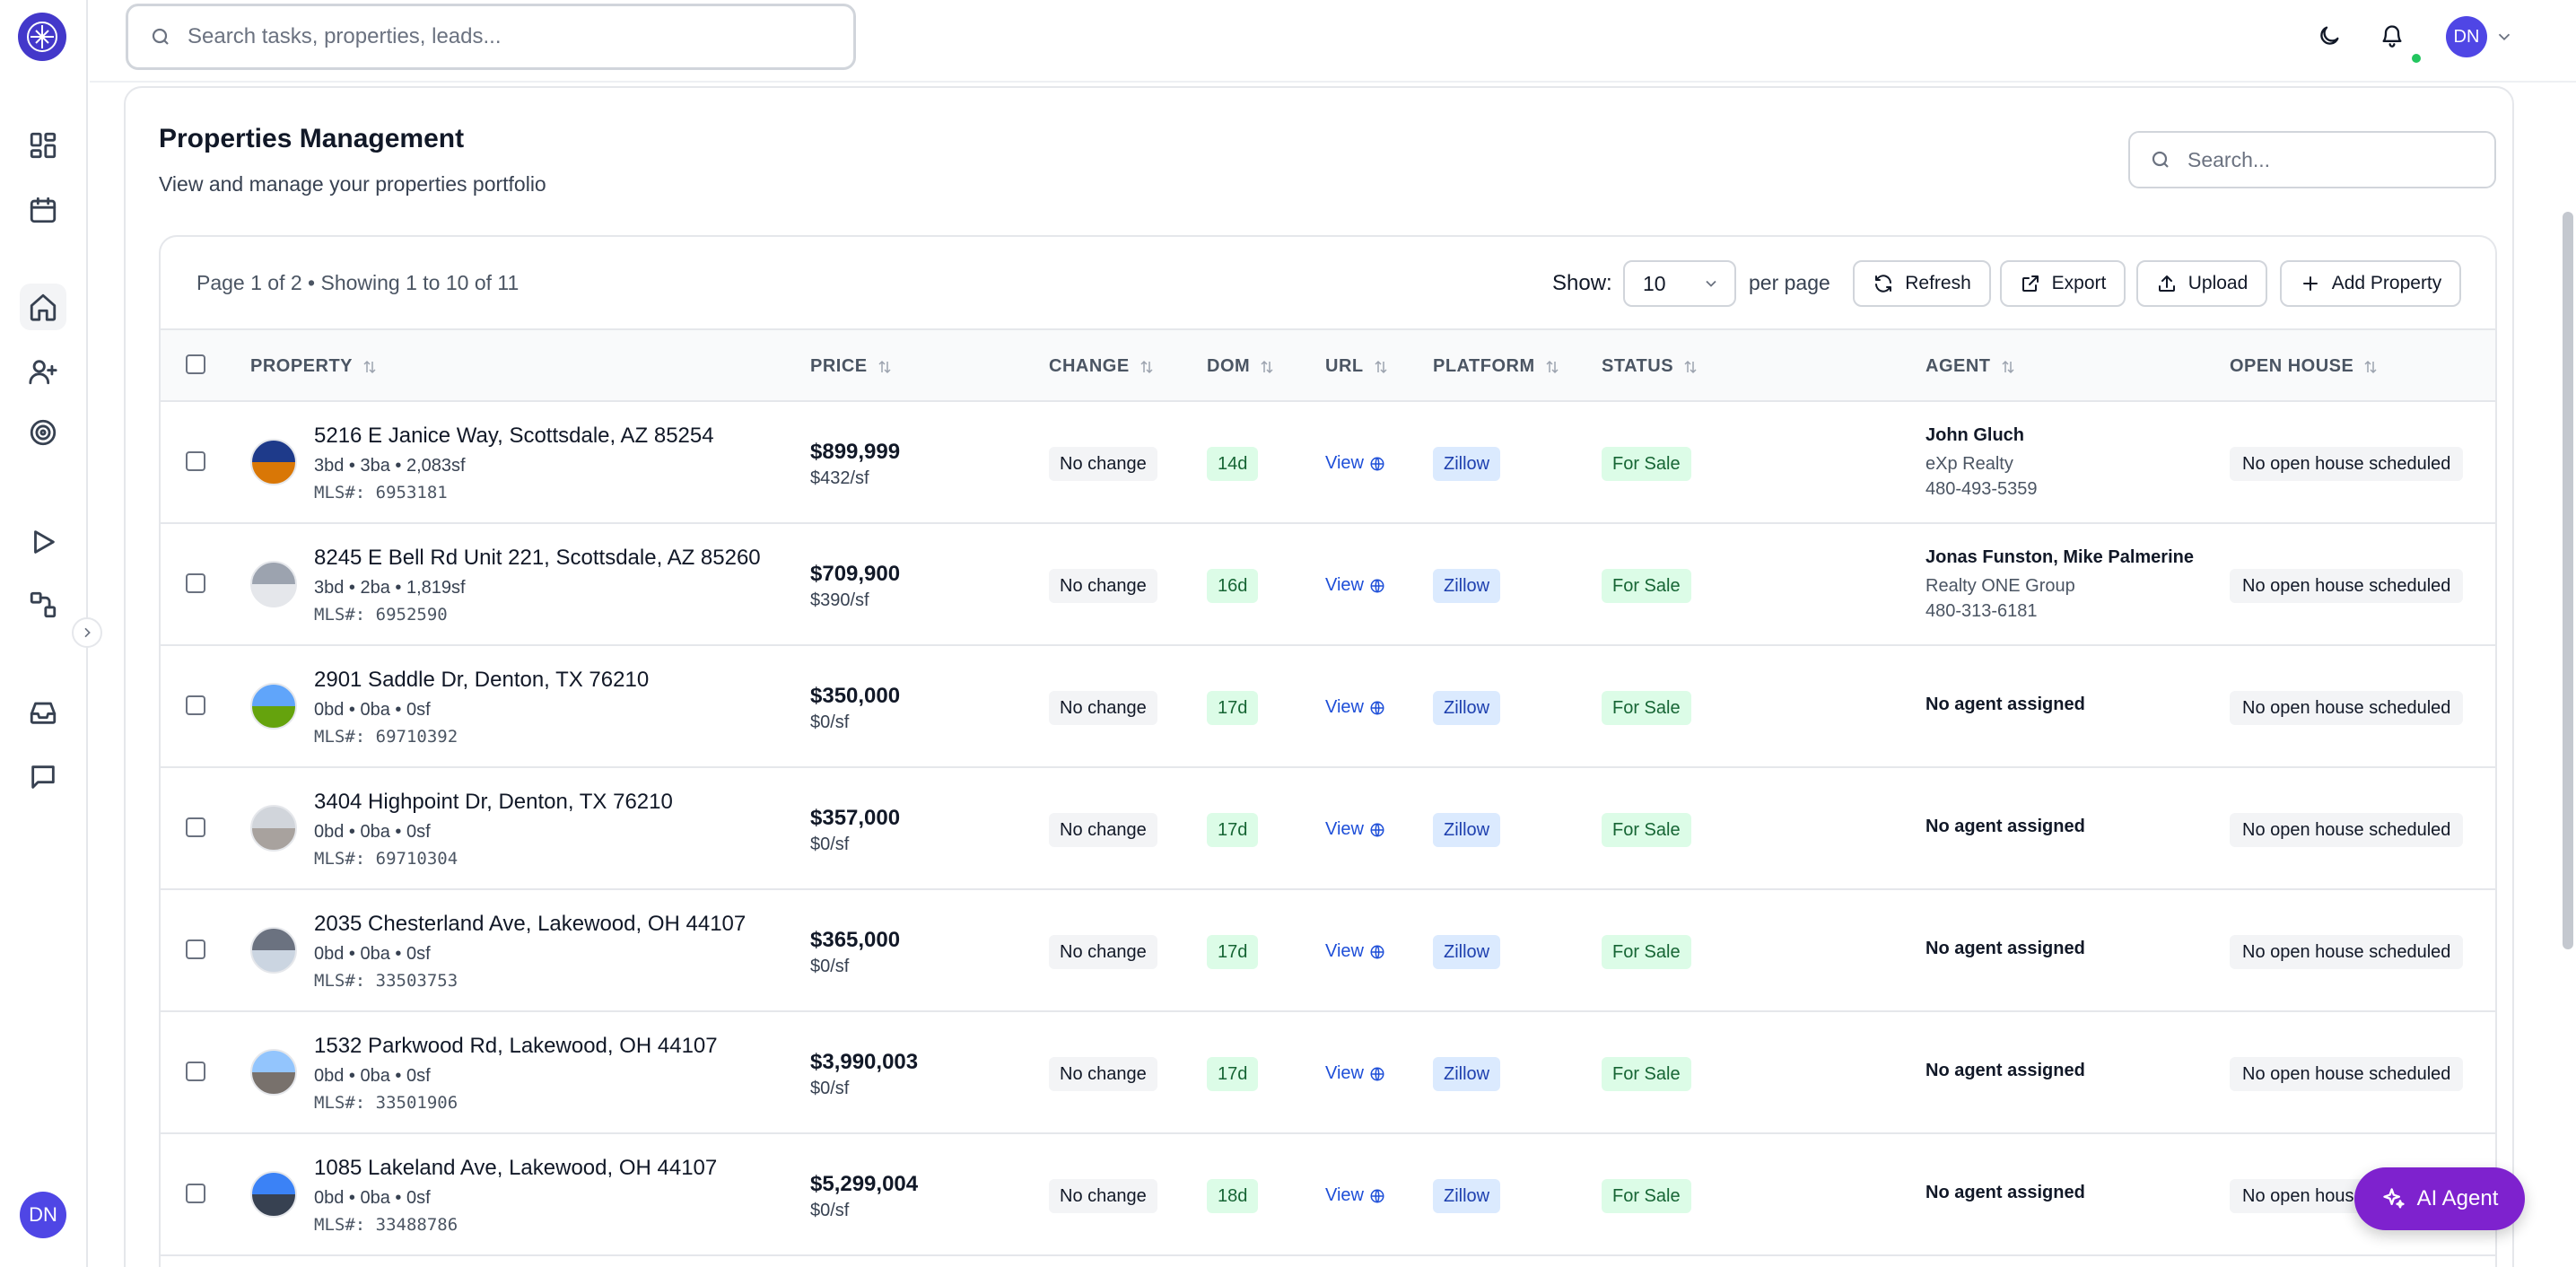 The height and width of the screenshot is (1267, 2576). Describe the element at coordinates (43, 210) in the screenshot. I see `sidebar-item-calendar` at that location.